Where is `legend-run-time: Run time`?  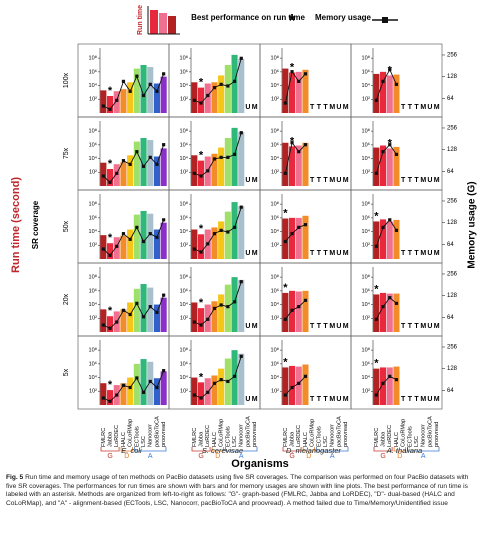 legend-run-time: Run time is located at coordinates (140, 20).